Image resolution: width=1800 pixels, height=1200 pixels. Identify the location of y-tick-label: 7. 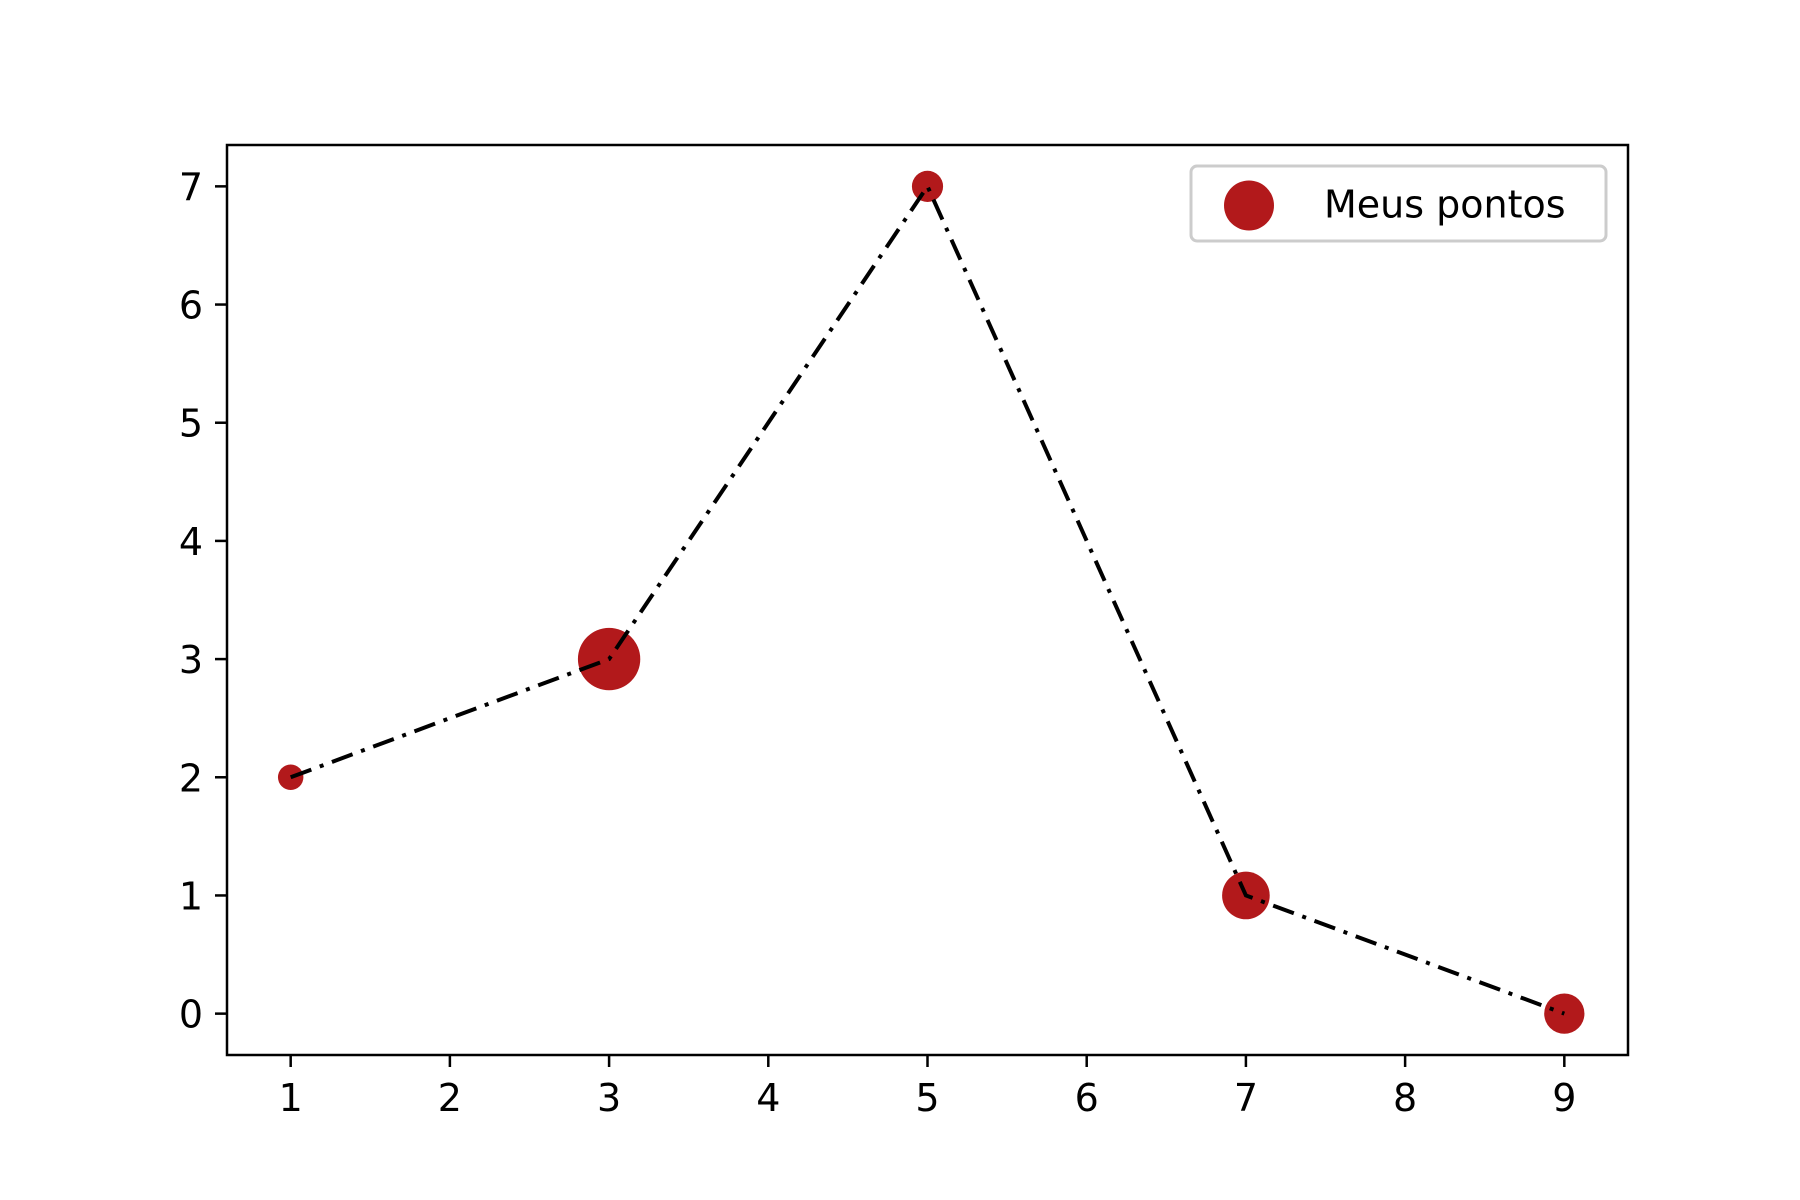
(191, 187).